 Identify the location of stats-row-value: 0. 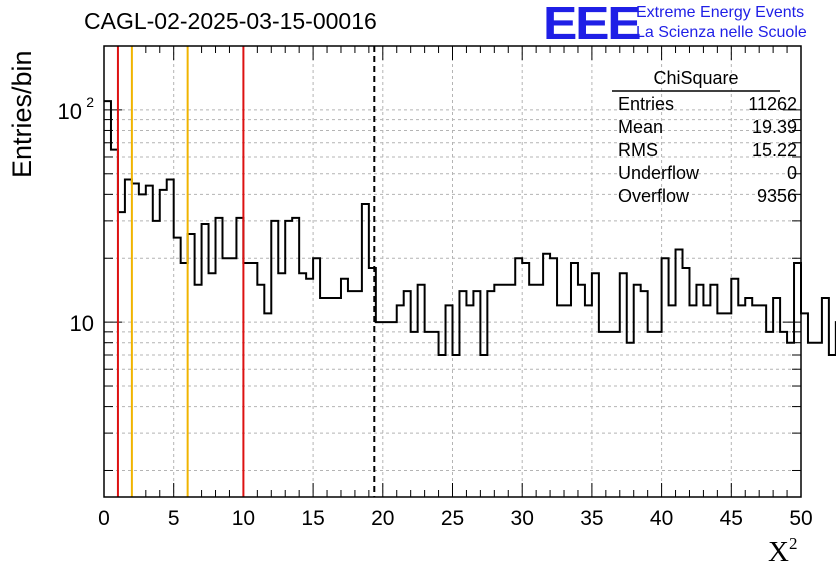
(792, 173).